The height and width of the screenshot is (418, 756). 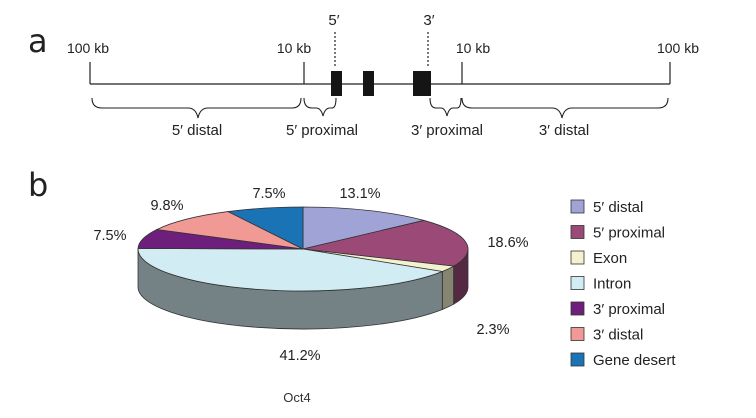 What do you see at coordinates (196, 108) in the screenshot?
I see `brace-5-distal` at bounding box center [196, 108].